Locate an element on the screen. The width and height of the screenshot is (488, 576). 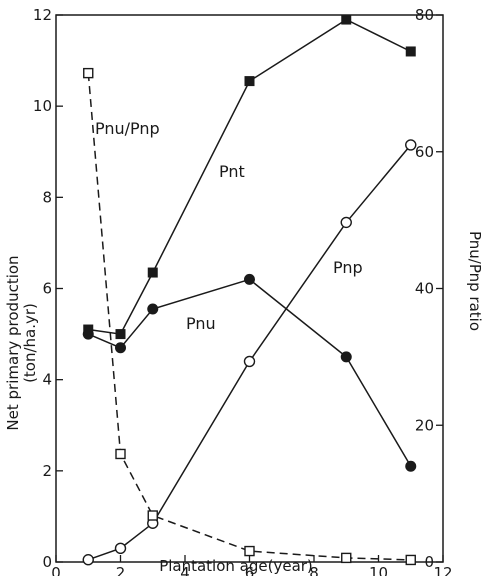
left-axis-label: Net primary production (ton/ha.yr) is located at coordinates (21, 342).